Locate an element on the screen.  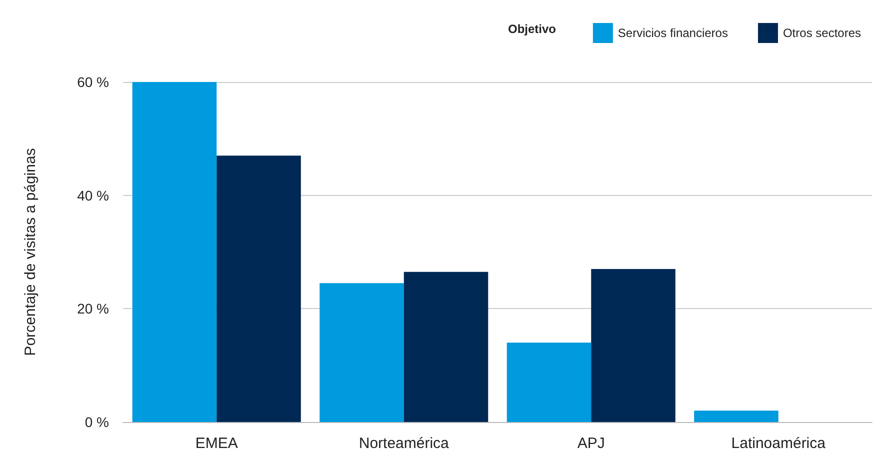
y-axis-title: Porcentaje de visitas a páginas is located at coordinates (30, 252).